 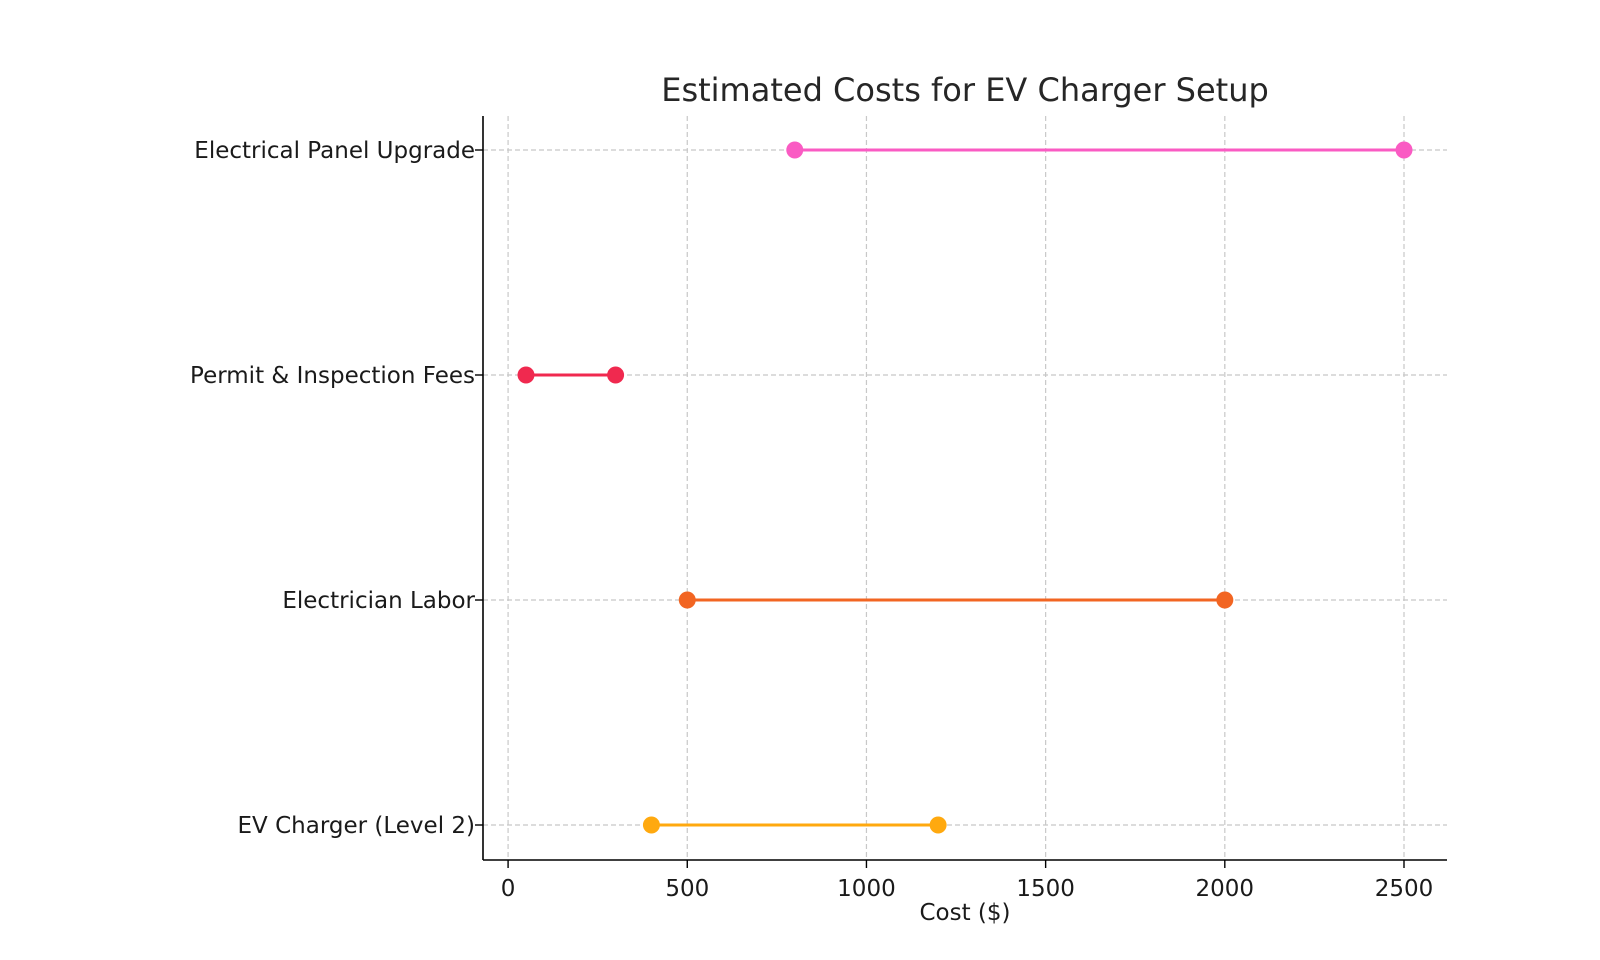 I want to click on x-tick-label: 500, so click(x=687, y=889).